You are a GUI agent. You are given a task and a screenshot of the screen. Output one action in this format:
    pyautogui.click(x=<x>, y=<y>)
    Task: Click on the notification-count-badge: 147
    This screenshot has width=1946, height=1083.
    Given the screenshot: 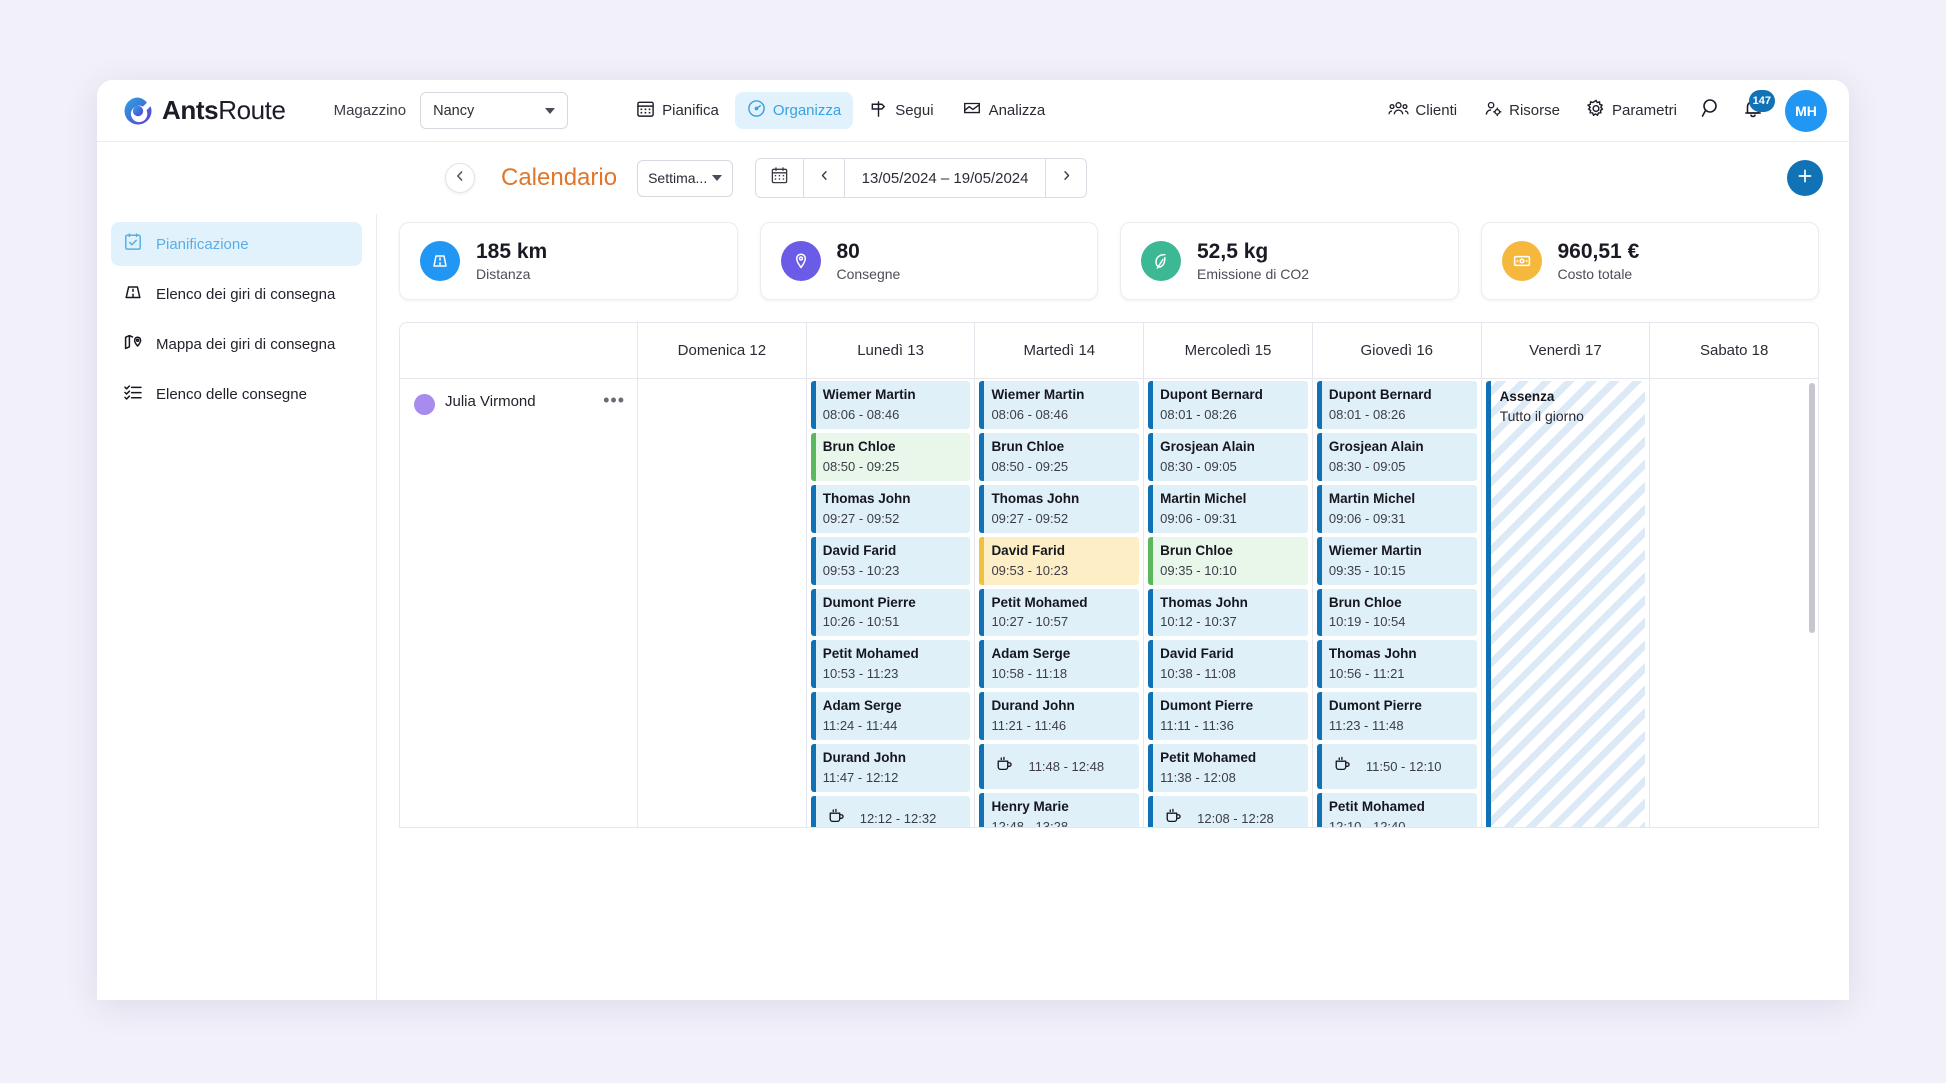 What is the action you would take?
    pyautogui.click(x=1761, y=100)
    